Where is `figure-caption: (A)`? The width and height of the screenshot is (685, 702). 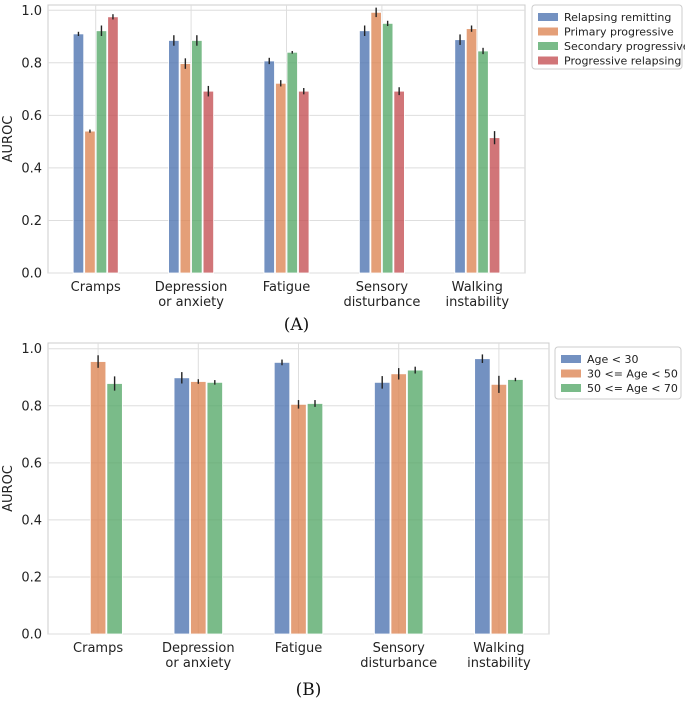 figure-caption: (A) is located at coordinates (297, 325).